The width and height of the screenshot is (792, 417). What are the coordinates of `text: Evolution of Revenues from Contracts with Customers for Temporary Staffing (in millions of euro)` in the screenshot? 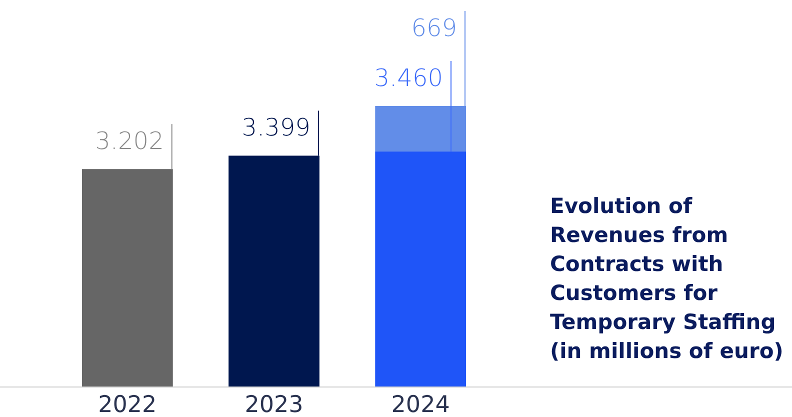 It's located at (667, 278).